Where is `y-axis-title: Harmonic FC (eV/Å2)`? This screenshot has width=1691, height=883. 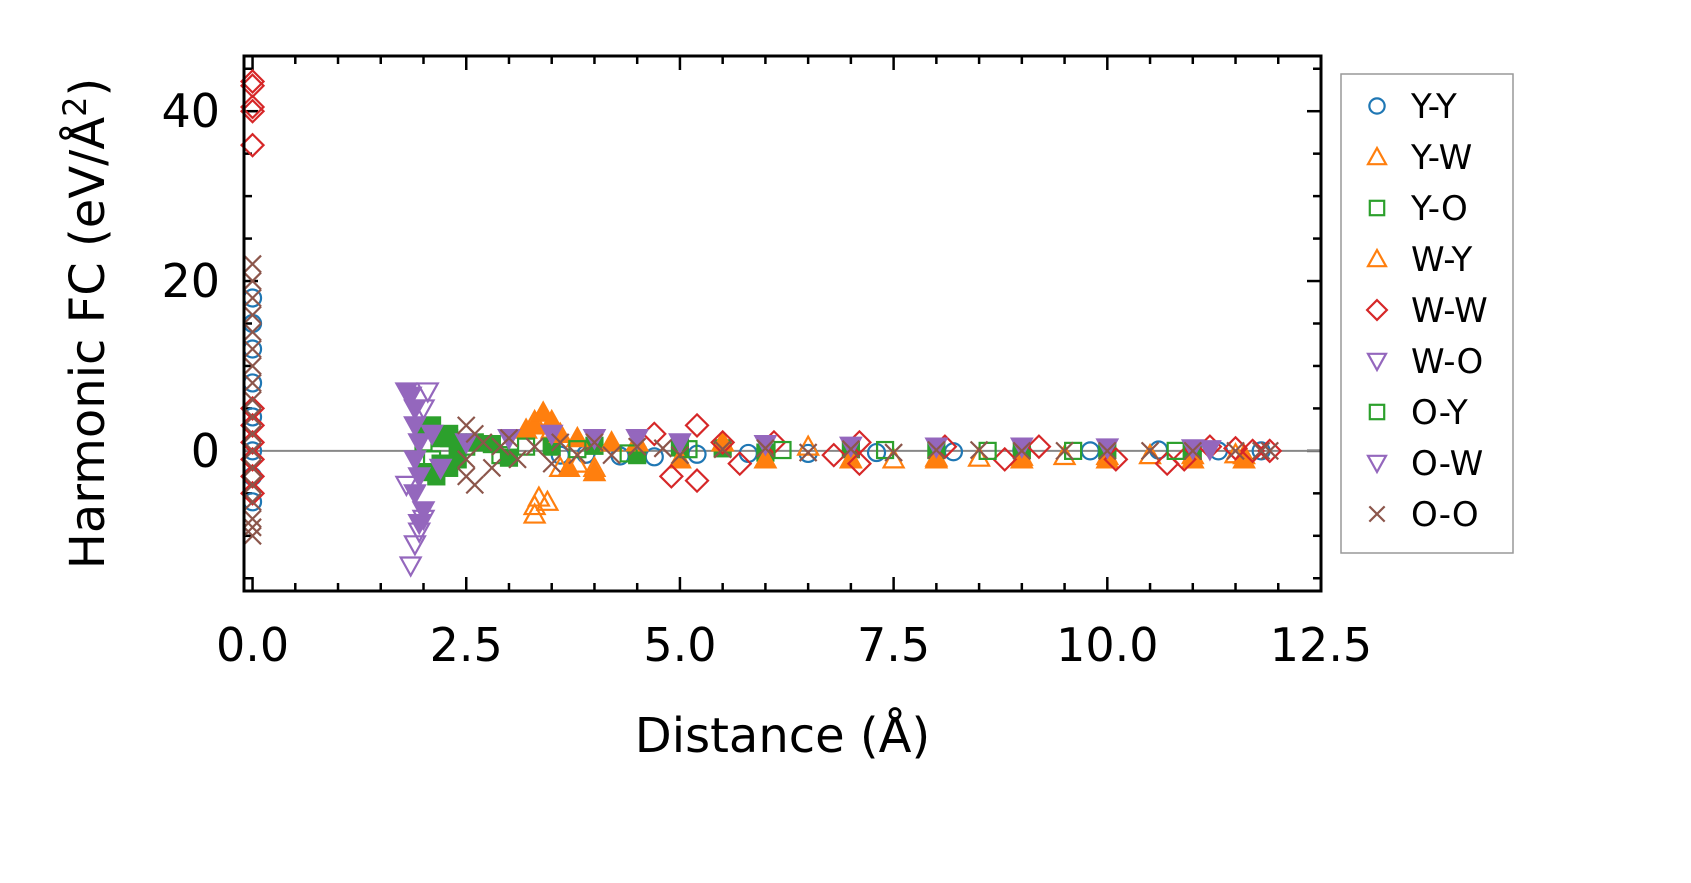 y-axis-title: Harmonic FC (eV/Å2) is located at coordinates (86, 324).